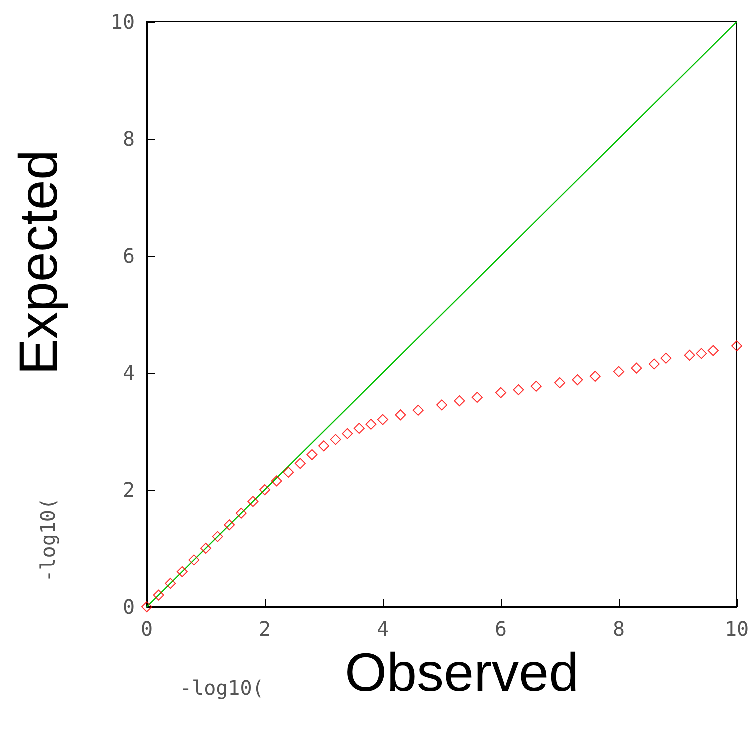  Describe the element at coordinates (265, 629) in the screenshot. I see `x-tick-label: 2` at that location.